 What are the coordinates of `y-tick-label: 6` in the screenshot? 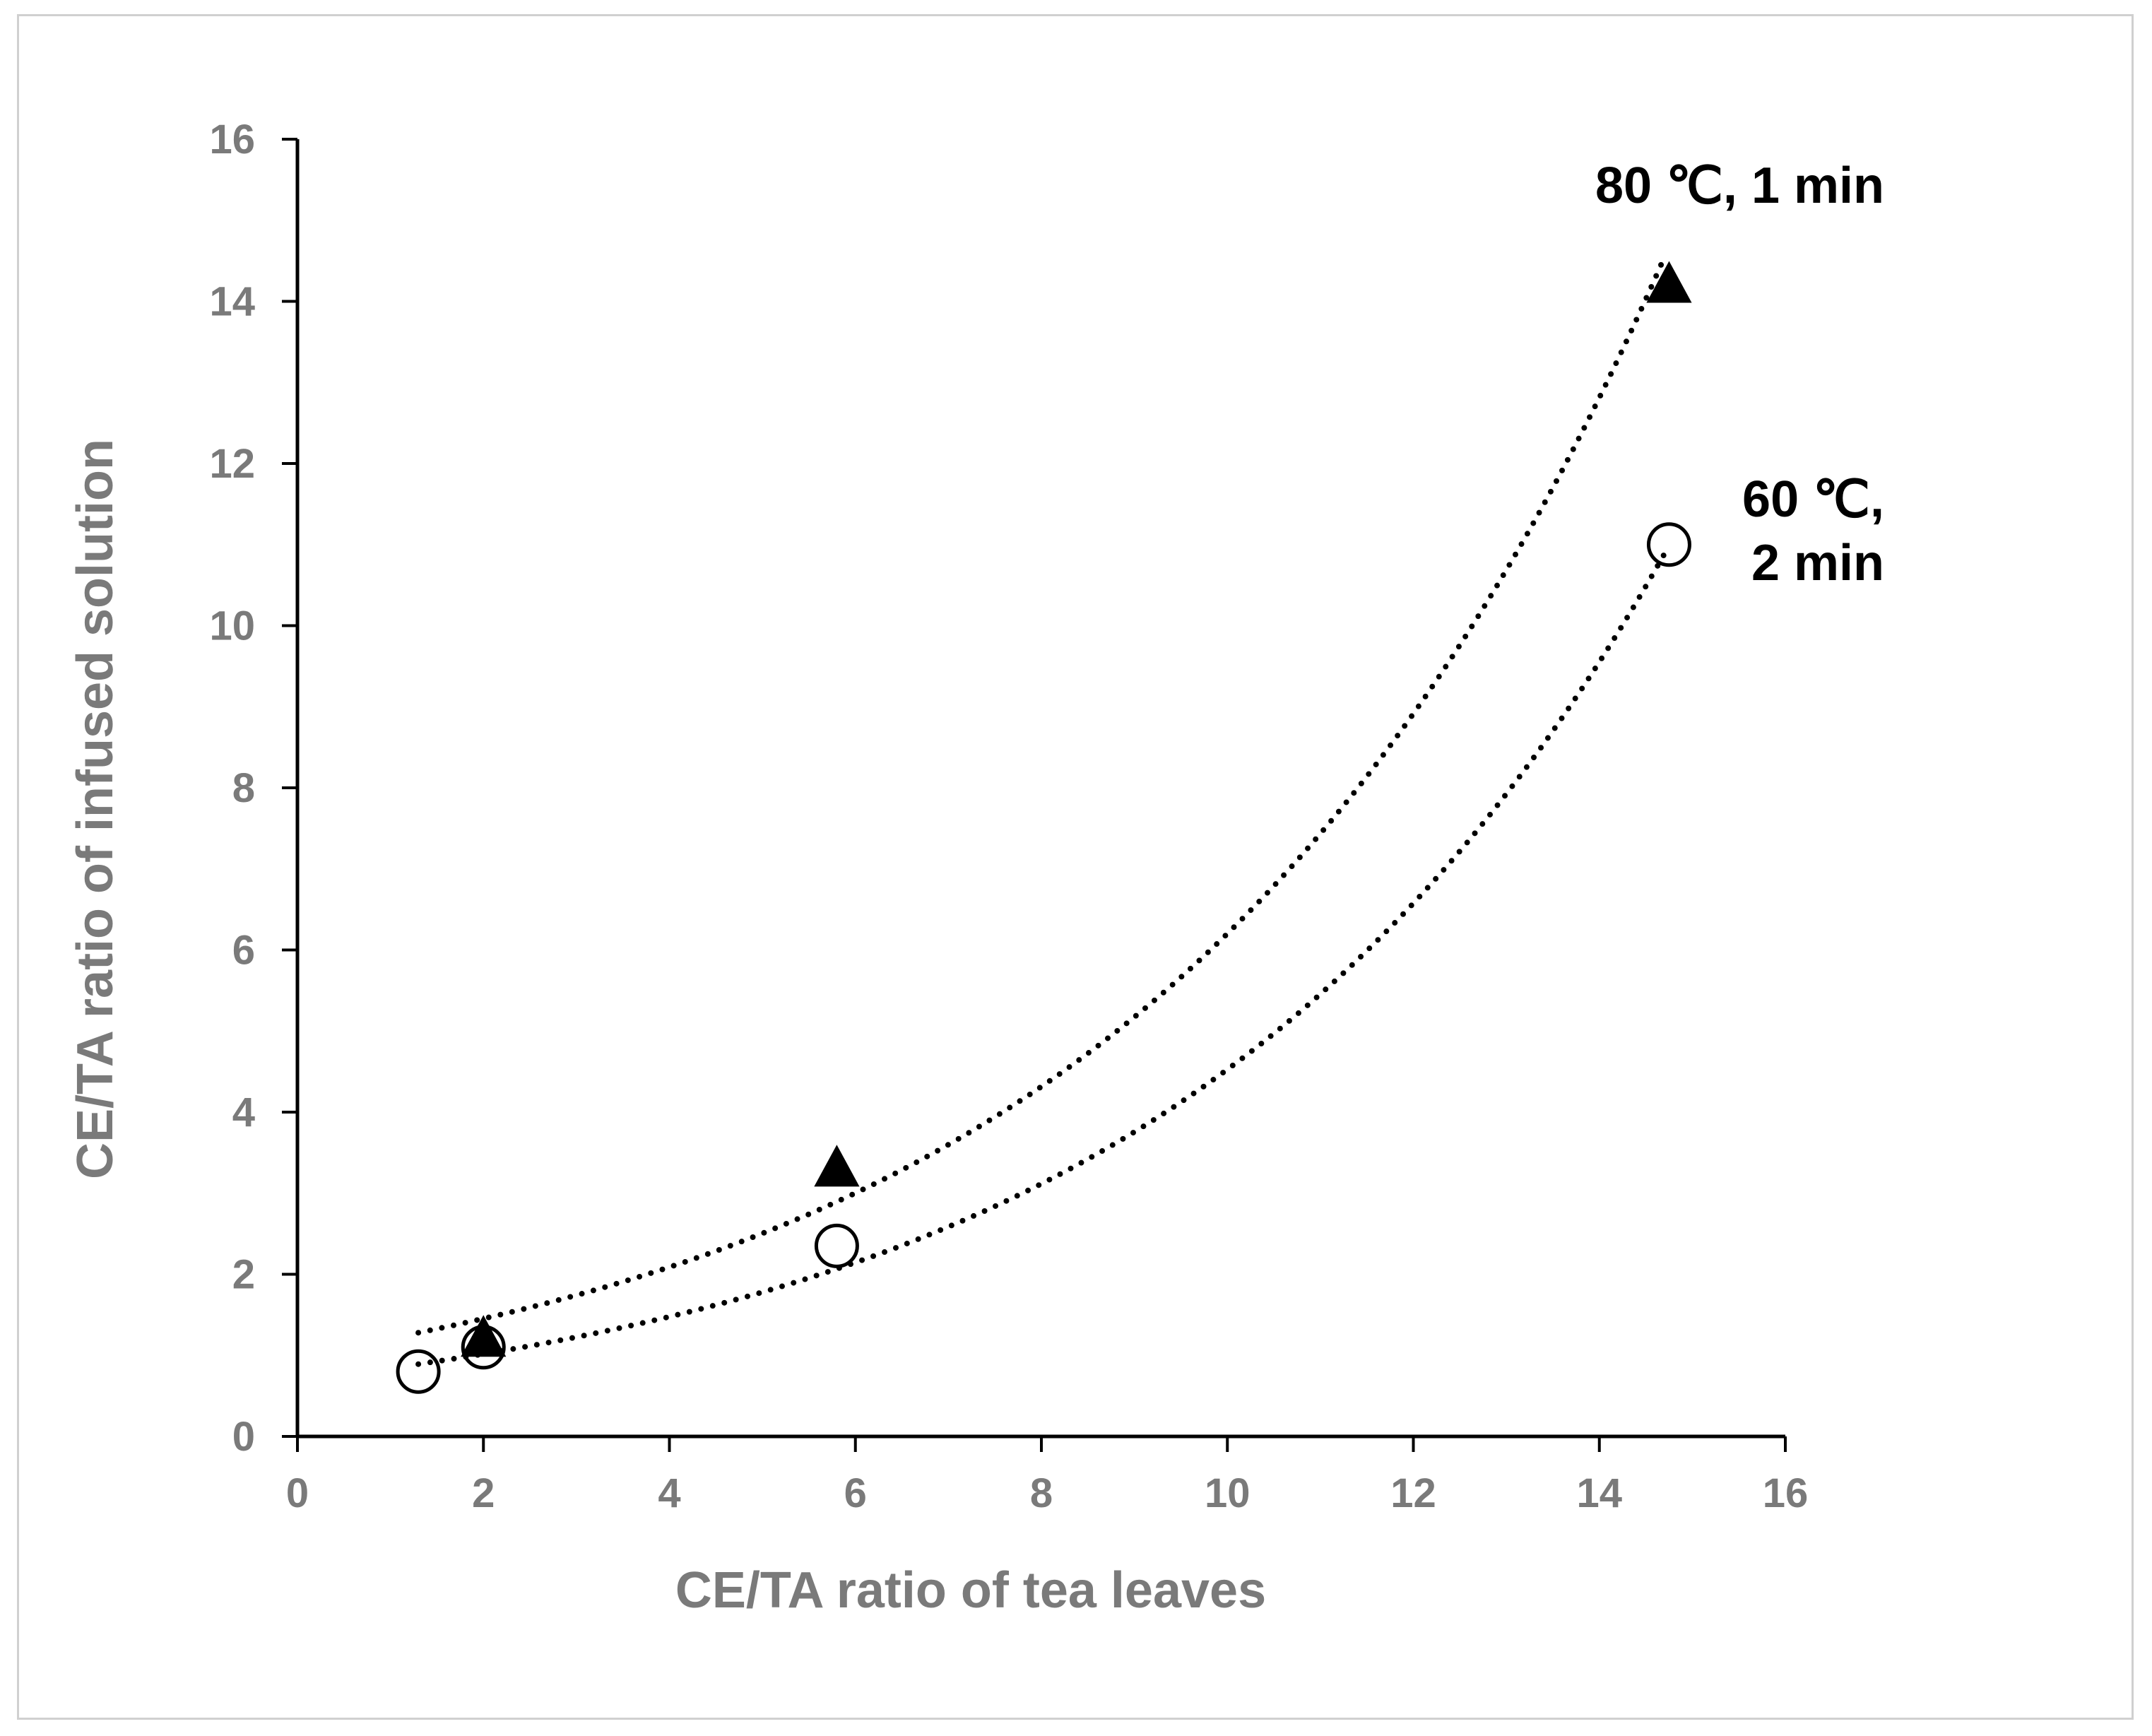 It's located at (243, 951).